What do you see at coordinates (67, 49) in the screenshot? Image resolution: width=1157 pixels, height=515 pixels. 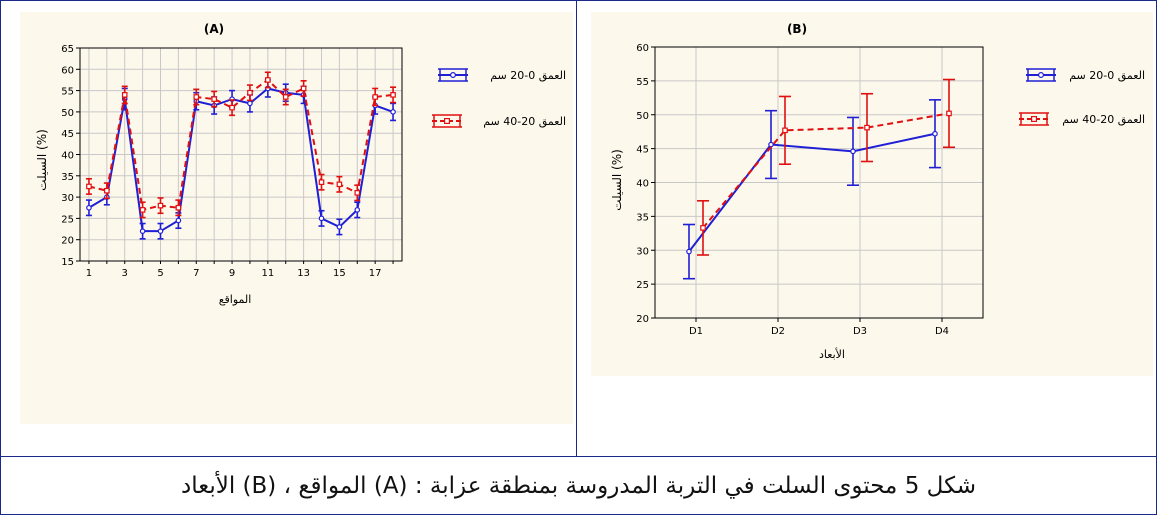 I see `chart-a-ytick-label: 65` at bounding box center [67, 49].